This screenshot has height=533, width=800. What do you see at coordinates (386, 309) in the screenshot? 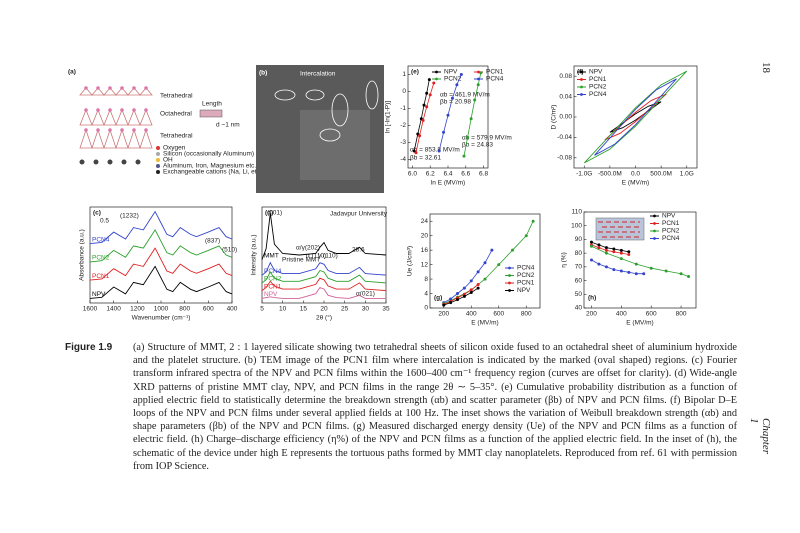
I see `x-tick-label: 35` at bounding box center [386, 309].